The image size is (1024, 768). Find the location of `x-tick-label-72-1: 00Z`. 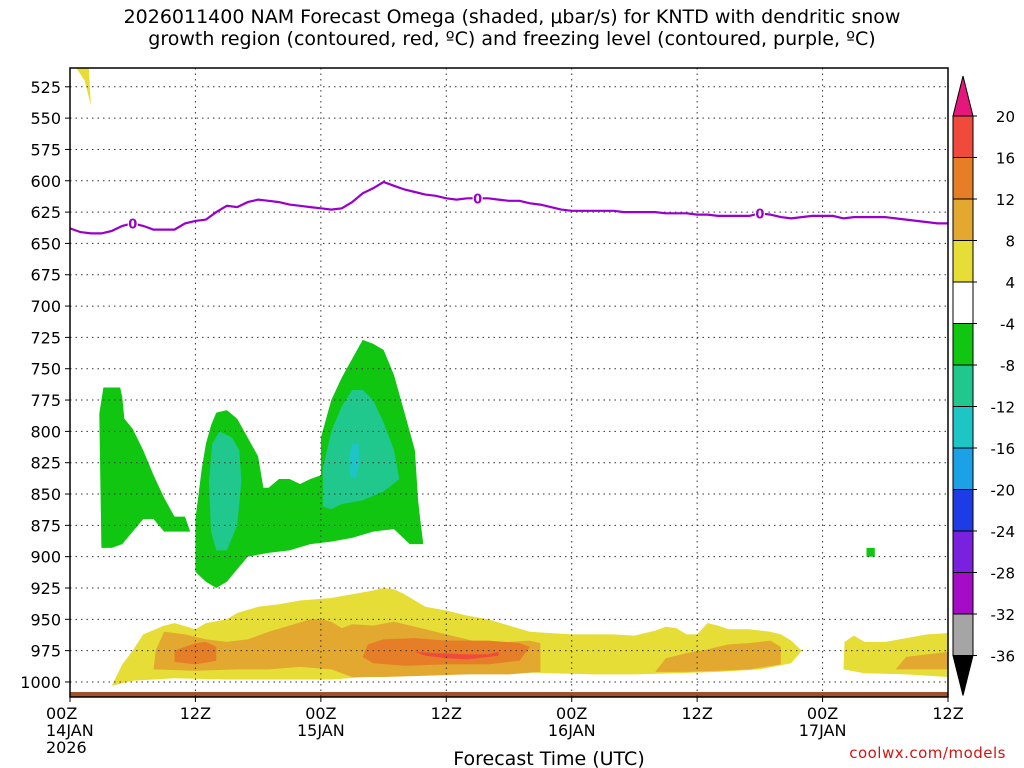

x-tick-label-72-1: 00Z is located at coordinates (822, 713).